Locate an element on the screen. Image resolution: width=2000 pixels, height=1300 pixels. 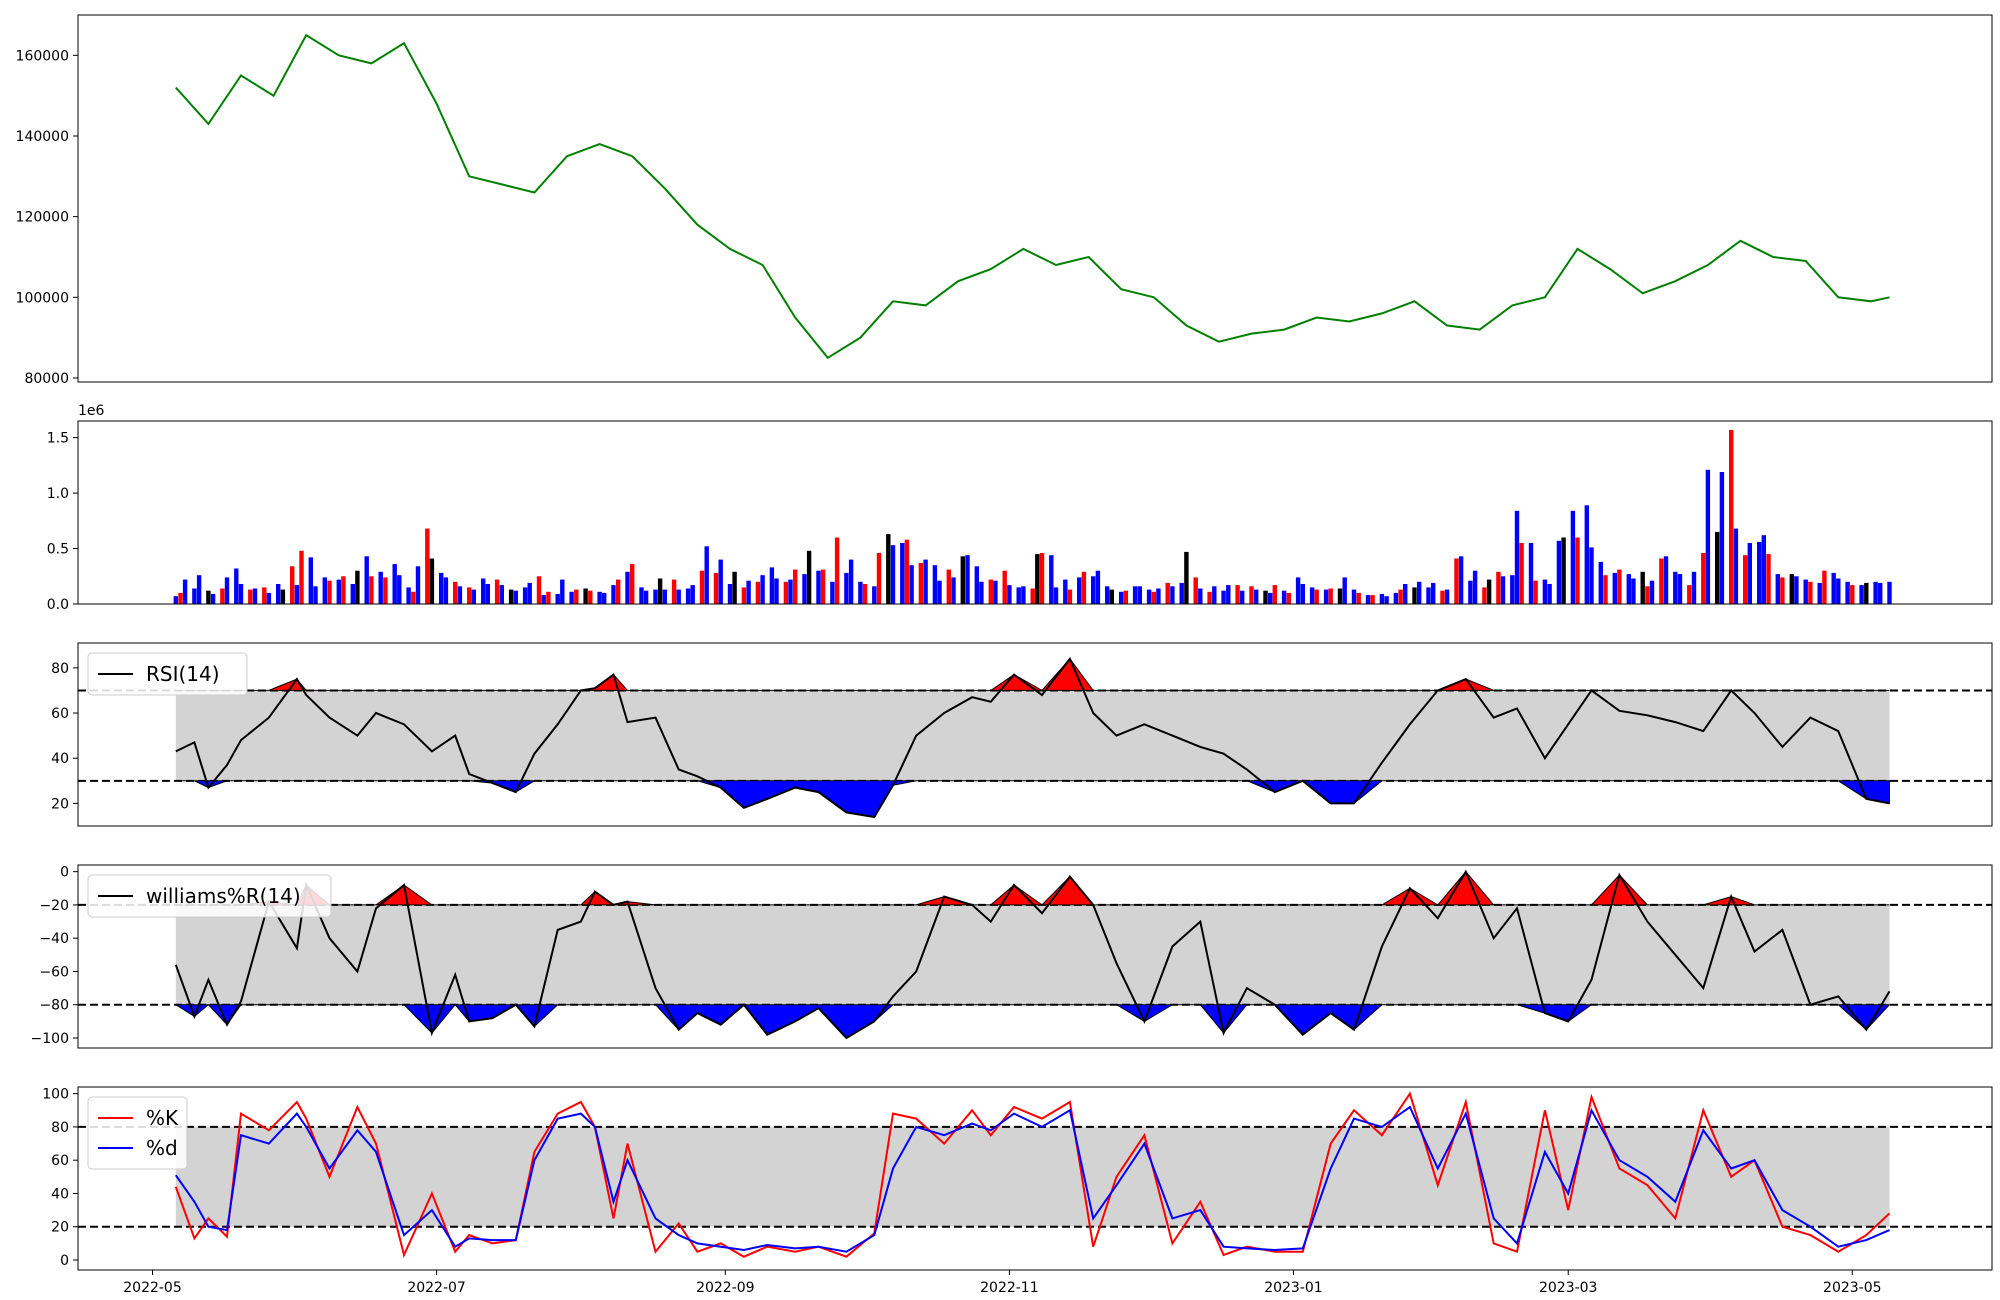
rsi-line is located at coordinates (1032, 737).